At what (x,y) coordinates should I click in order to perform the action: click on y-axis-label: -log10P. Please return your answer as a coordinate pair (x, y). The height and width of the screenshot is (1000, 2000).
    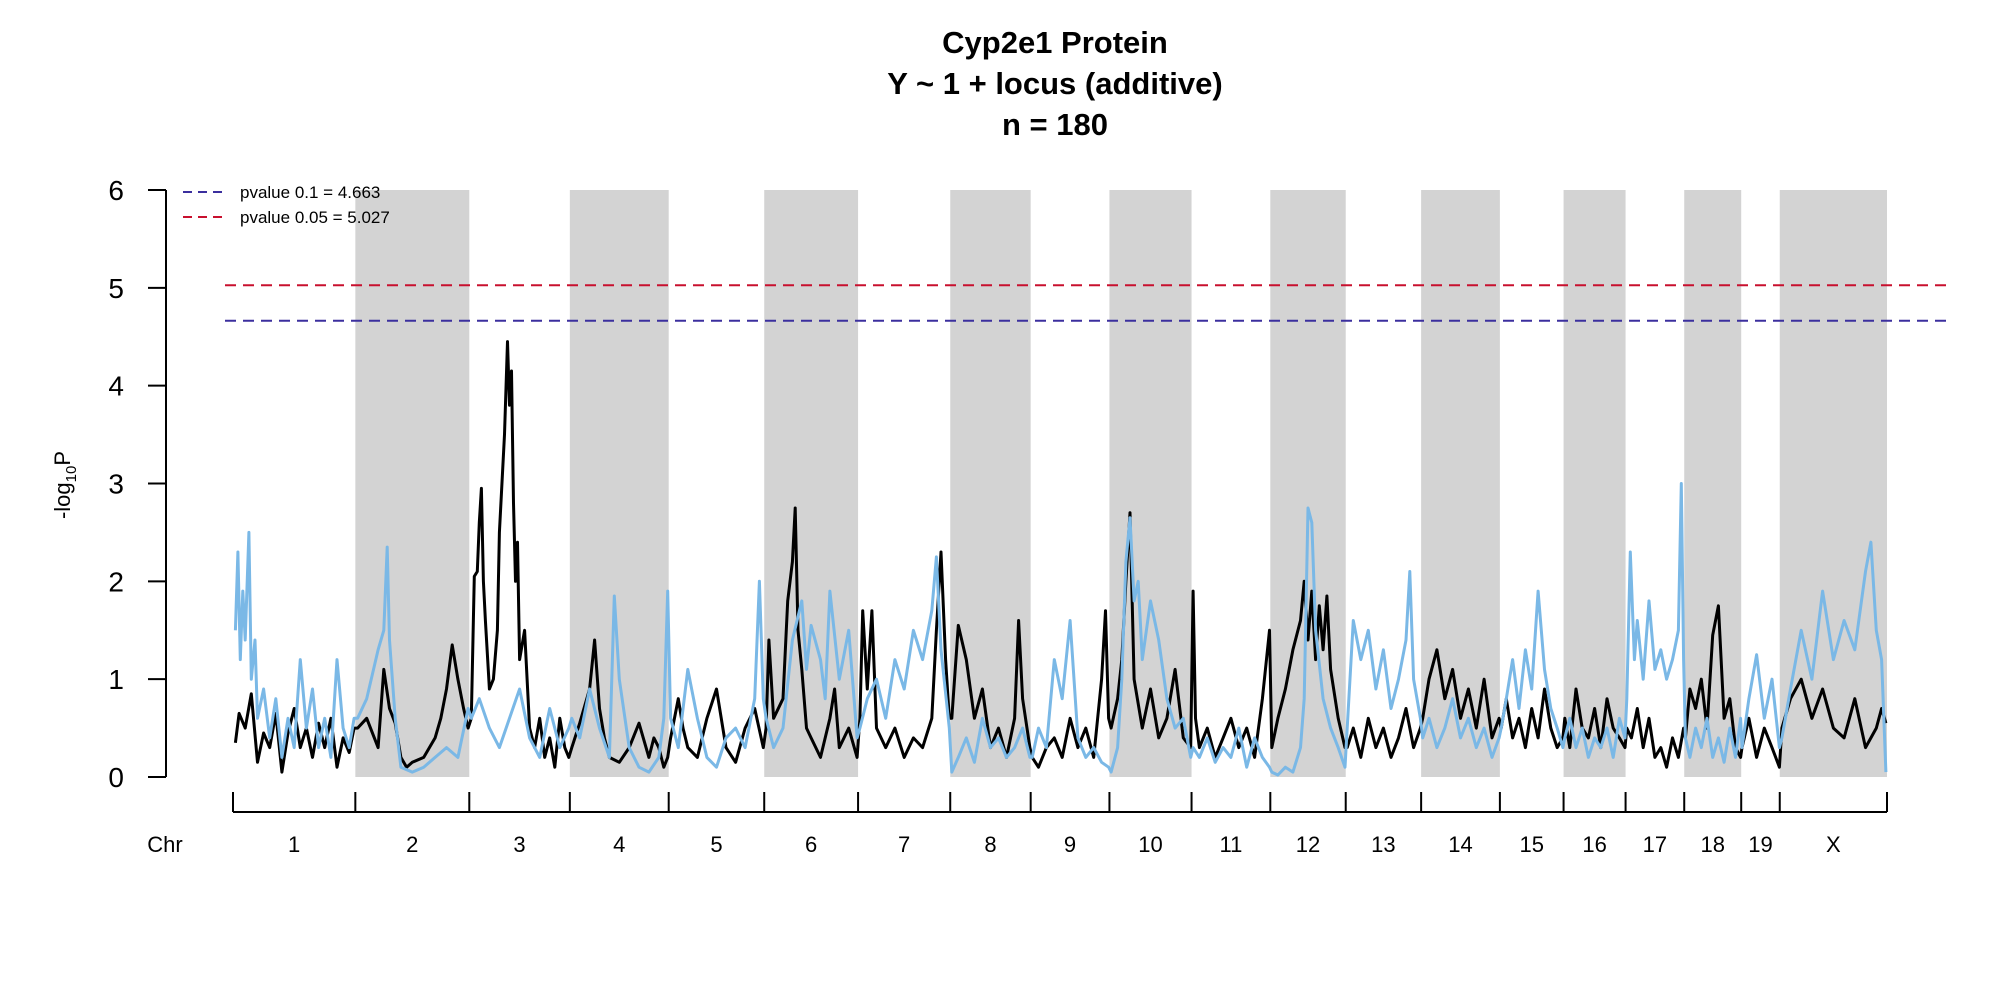
    Looking at the image, I should click on (65, 485).